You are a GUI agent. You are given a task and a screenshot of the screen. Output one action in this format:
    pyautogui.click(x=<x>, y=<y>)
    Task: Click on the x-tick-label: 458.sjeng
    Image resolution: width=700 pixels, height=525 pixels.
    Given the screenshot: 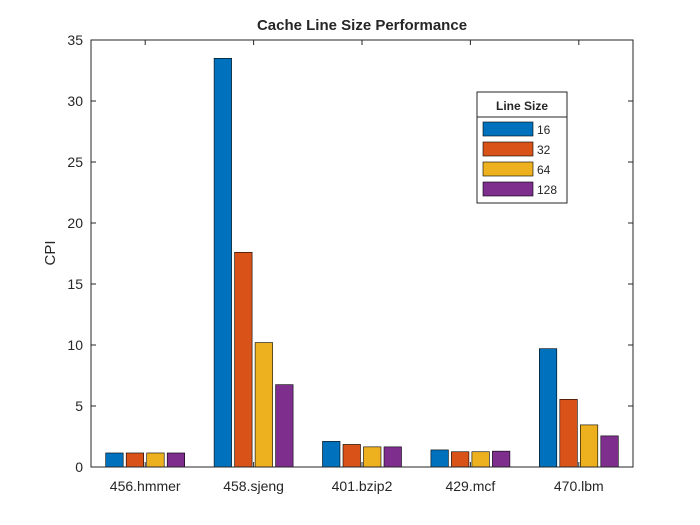 What is the action you would take?
    pyautogui.click(x=253, y=486)
    